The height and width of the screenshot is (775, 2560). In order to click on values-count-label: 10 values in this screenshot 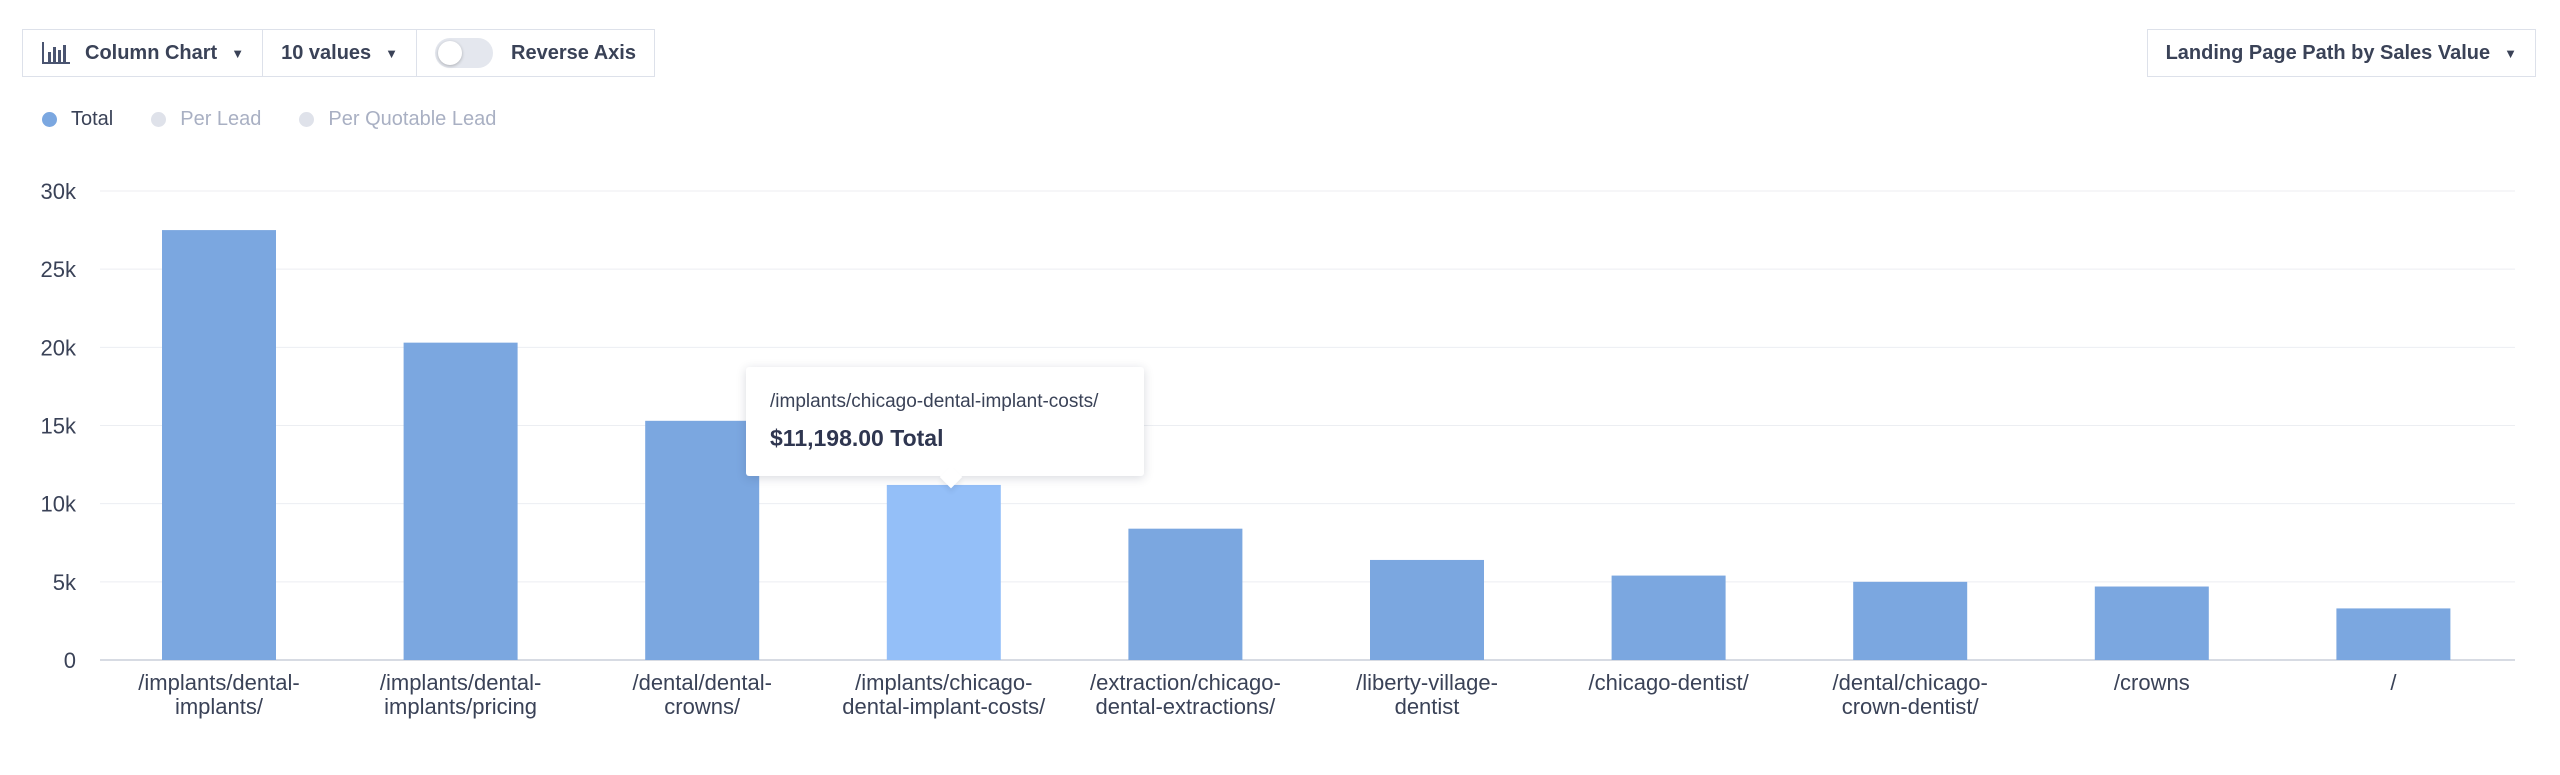, I will do `click(326, 52)`.